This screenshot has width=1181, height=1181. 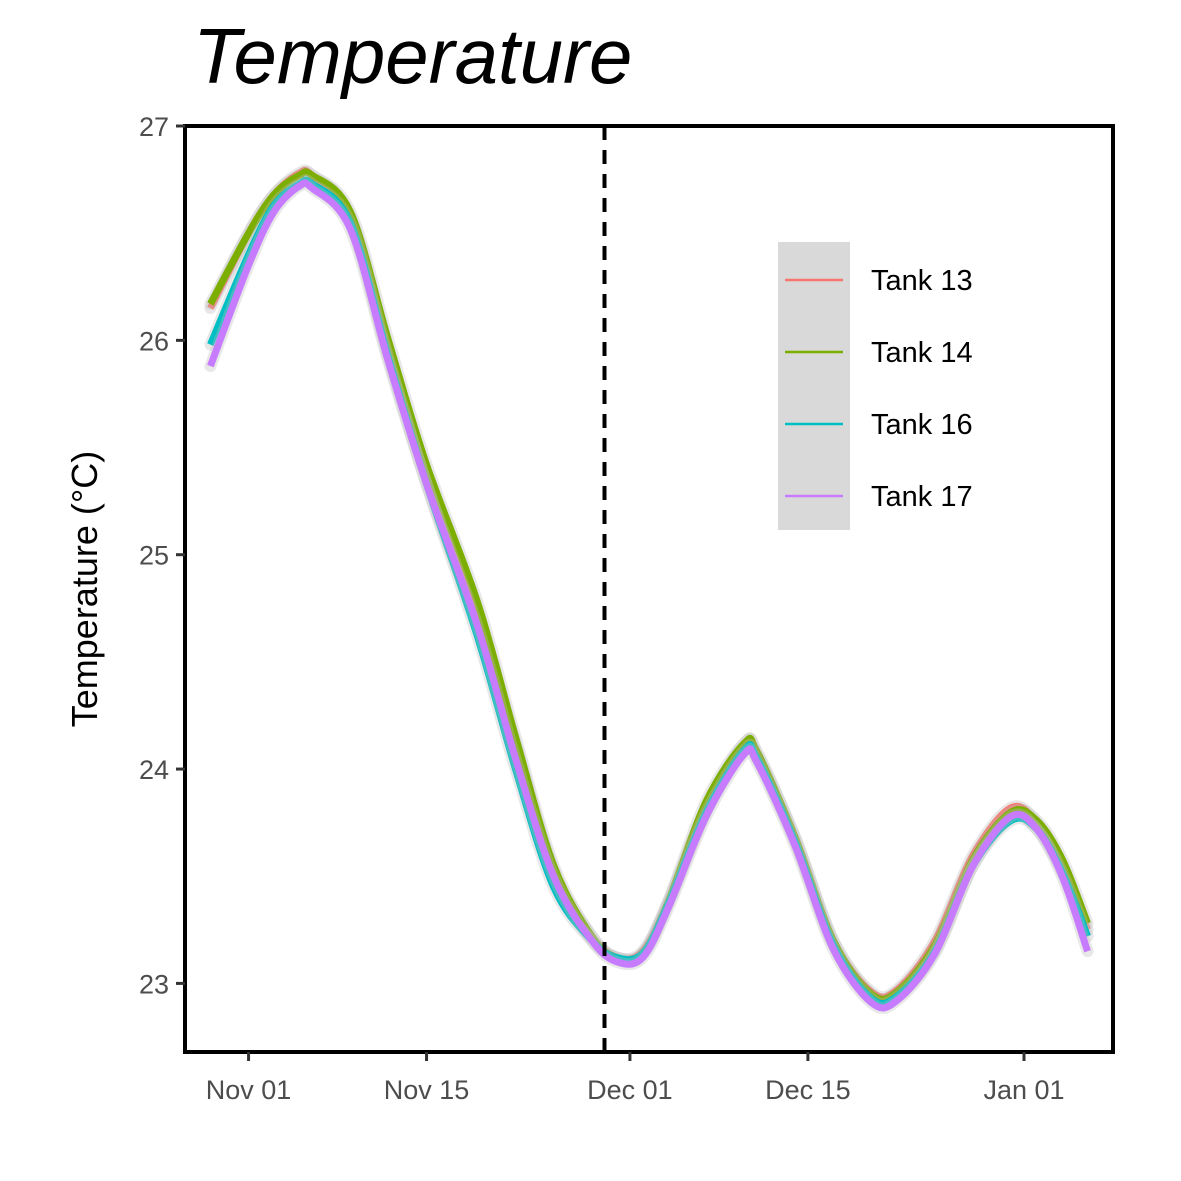 What do you see at coordinates (84, 589) in the screenshot?
I see `y-axis-title: Temperature (°C)` at bounding box center [84, 589].